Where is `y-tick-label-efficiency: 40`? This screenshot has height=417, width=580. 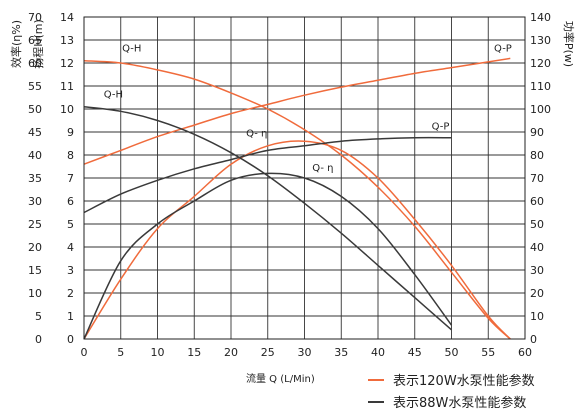 y-tick-label-efficiency: 40 is located at coordinates (35, 155).